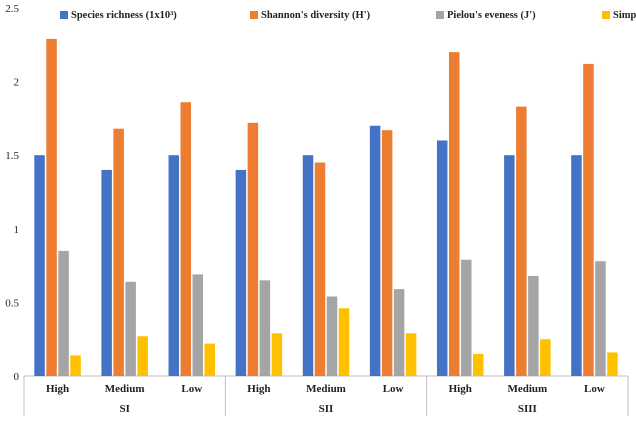 The image size is (636, 423). Describe the element at coordinates (12, 303) in the screenshot. I see `y-tick-label: 0.5` at that location.